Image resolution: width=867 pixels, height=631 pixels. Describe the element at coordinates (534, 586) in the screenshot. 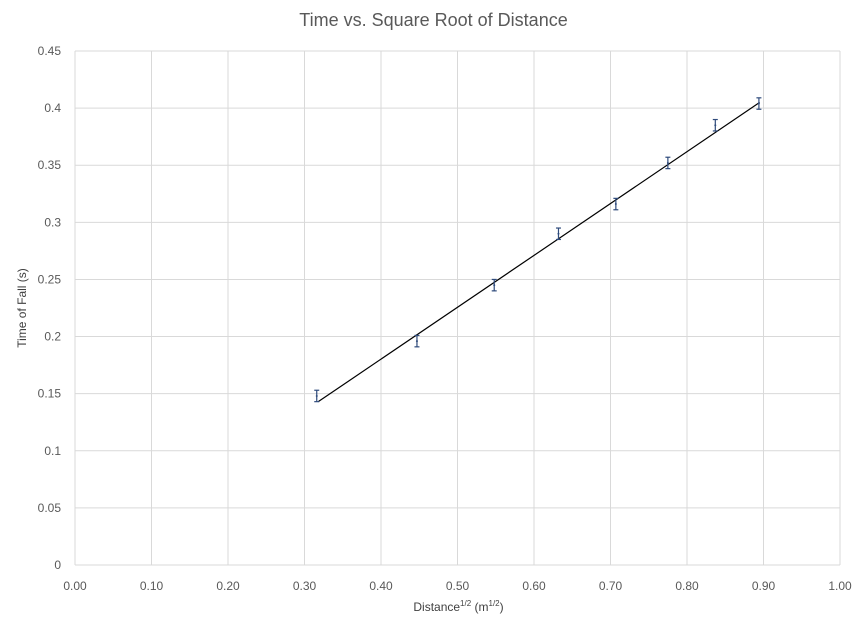

I see `x-tick-label: 0.60` at that location.